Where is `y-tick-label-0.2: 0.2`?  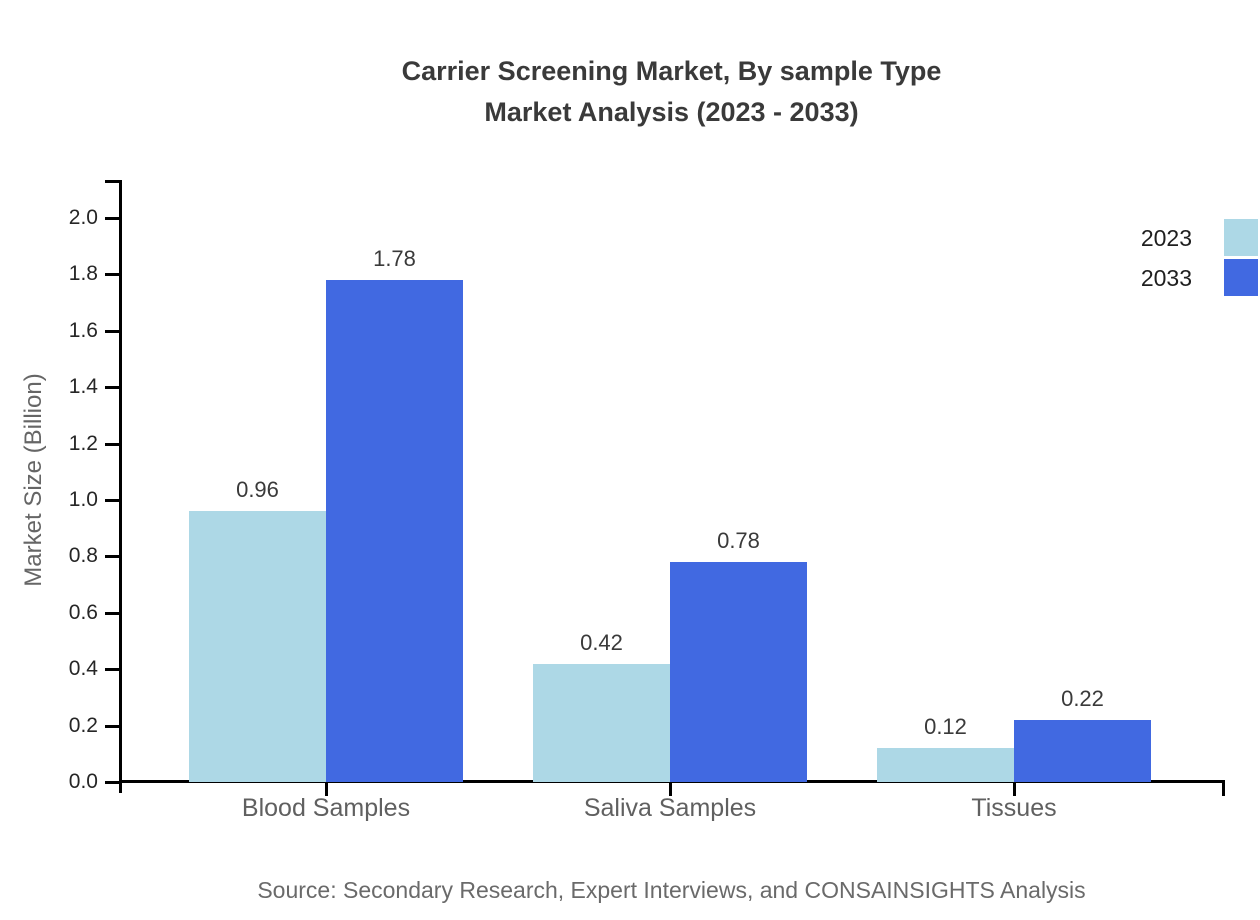 y-tick-label-0.2: 0.2 is located at coordinates (83, 725).